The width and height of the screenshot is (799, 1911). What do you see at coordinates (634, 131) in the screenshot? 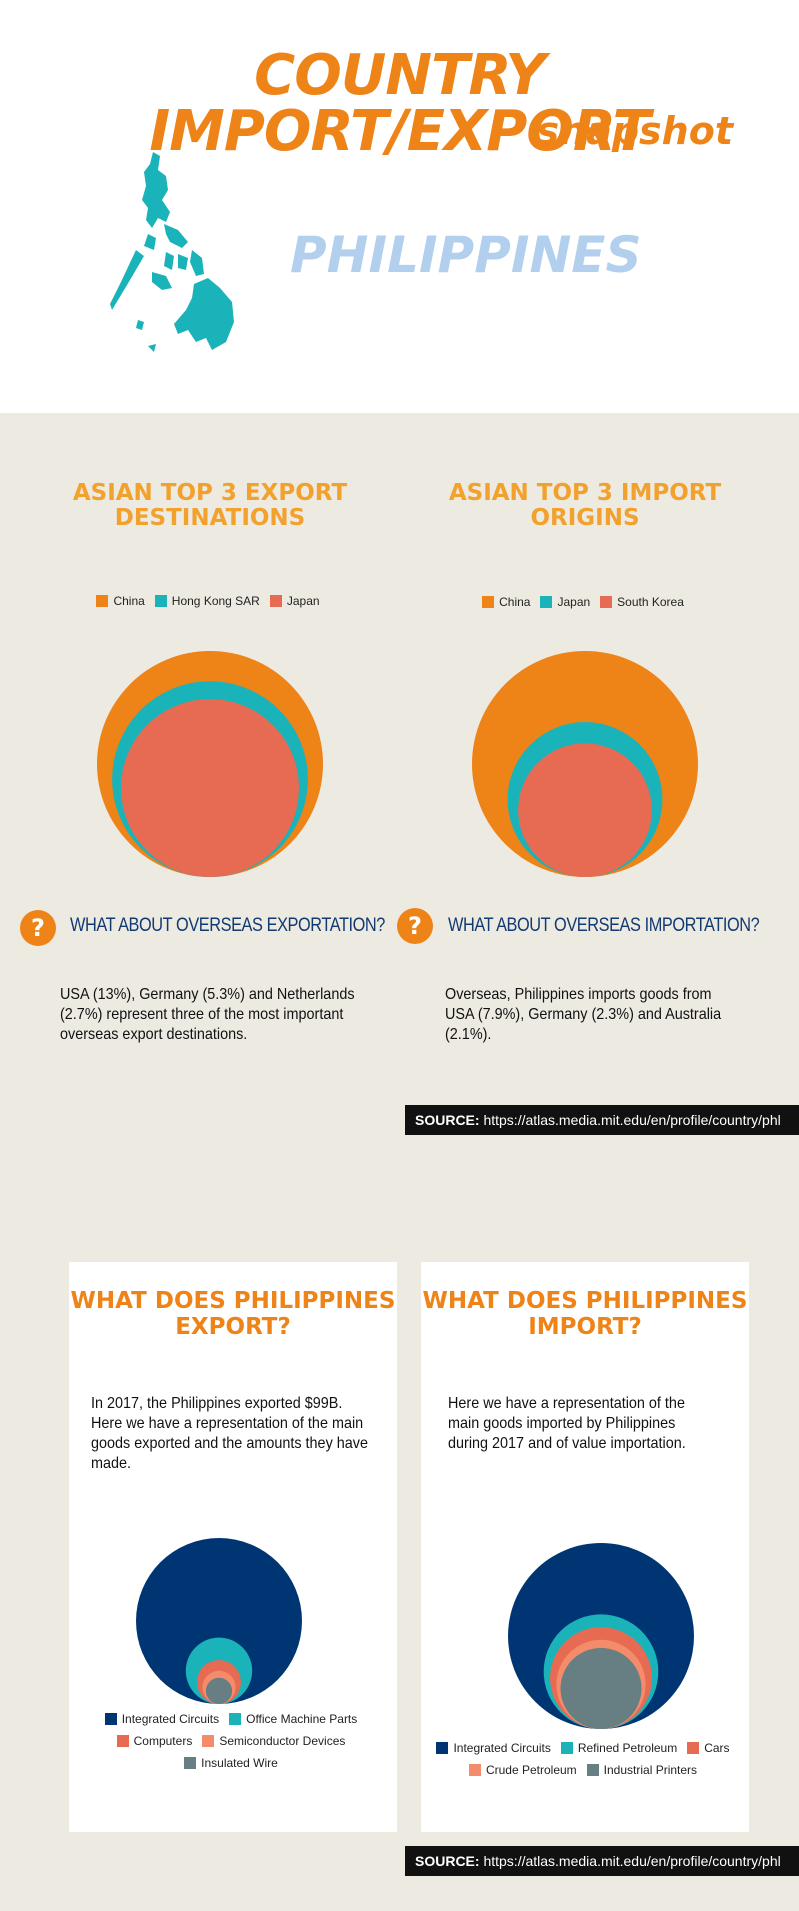
I see `page-subtitle: snapshot` at bounding box center [634, 131].